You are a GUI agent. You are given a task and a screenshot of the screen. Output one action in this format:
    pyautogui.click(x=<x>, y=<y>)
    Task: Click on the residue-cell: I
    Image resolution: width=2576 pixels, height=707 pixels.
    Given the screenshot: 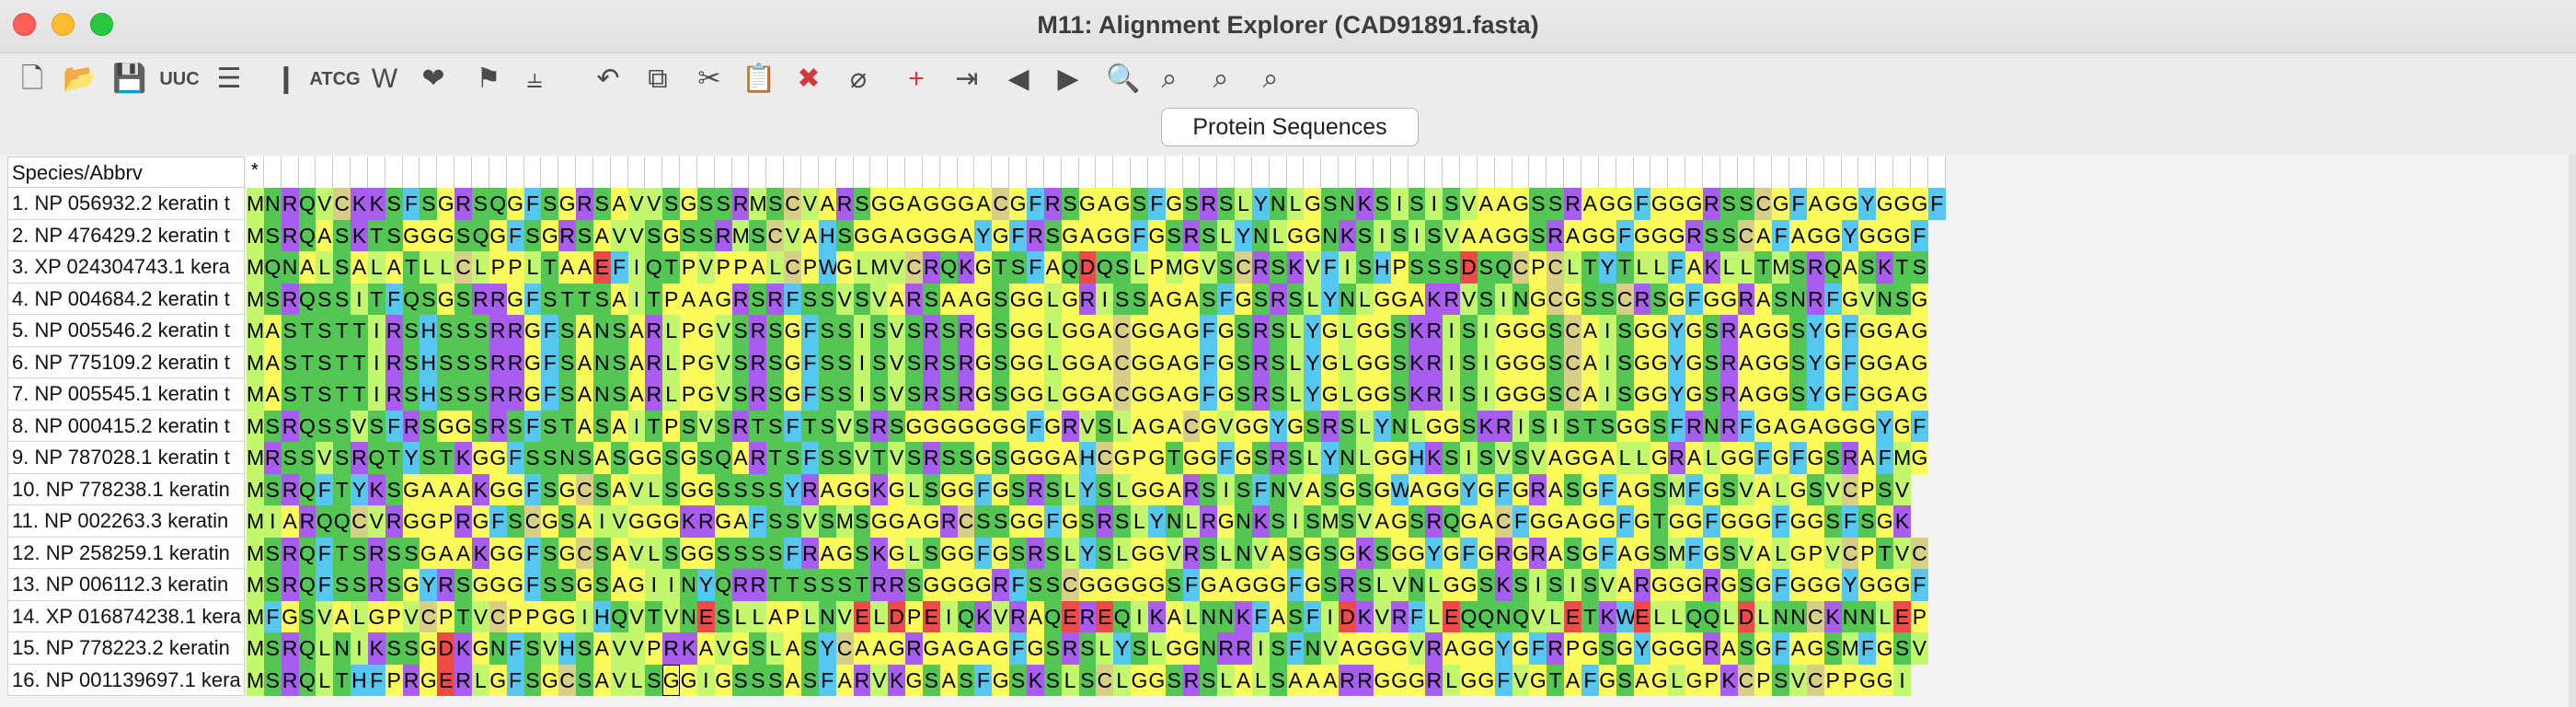 What is the action you would take?
    pyautogui.click(x=1399, y=204)
    